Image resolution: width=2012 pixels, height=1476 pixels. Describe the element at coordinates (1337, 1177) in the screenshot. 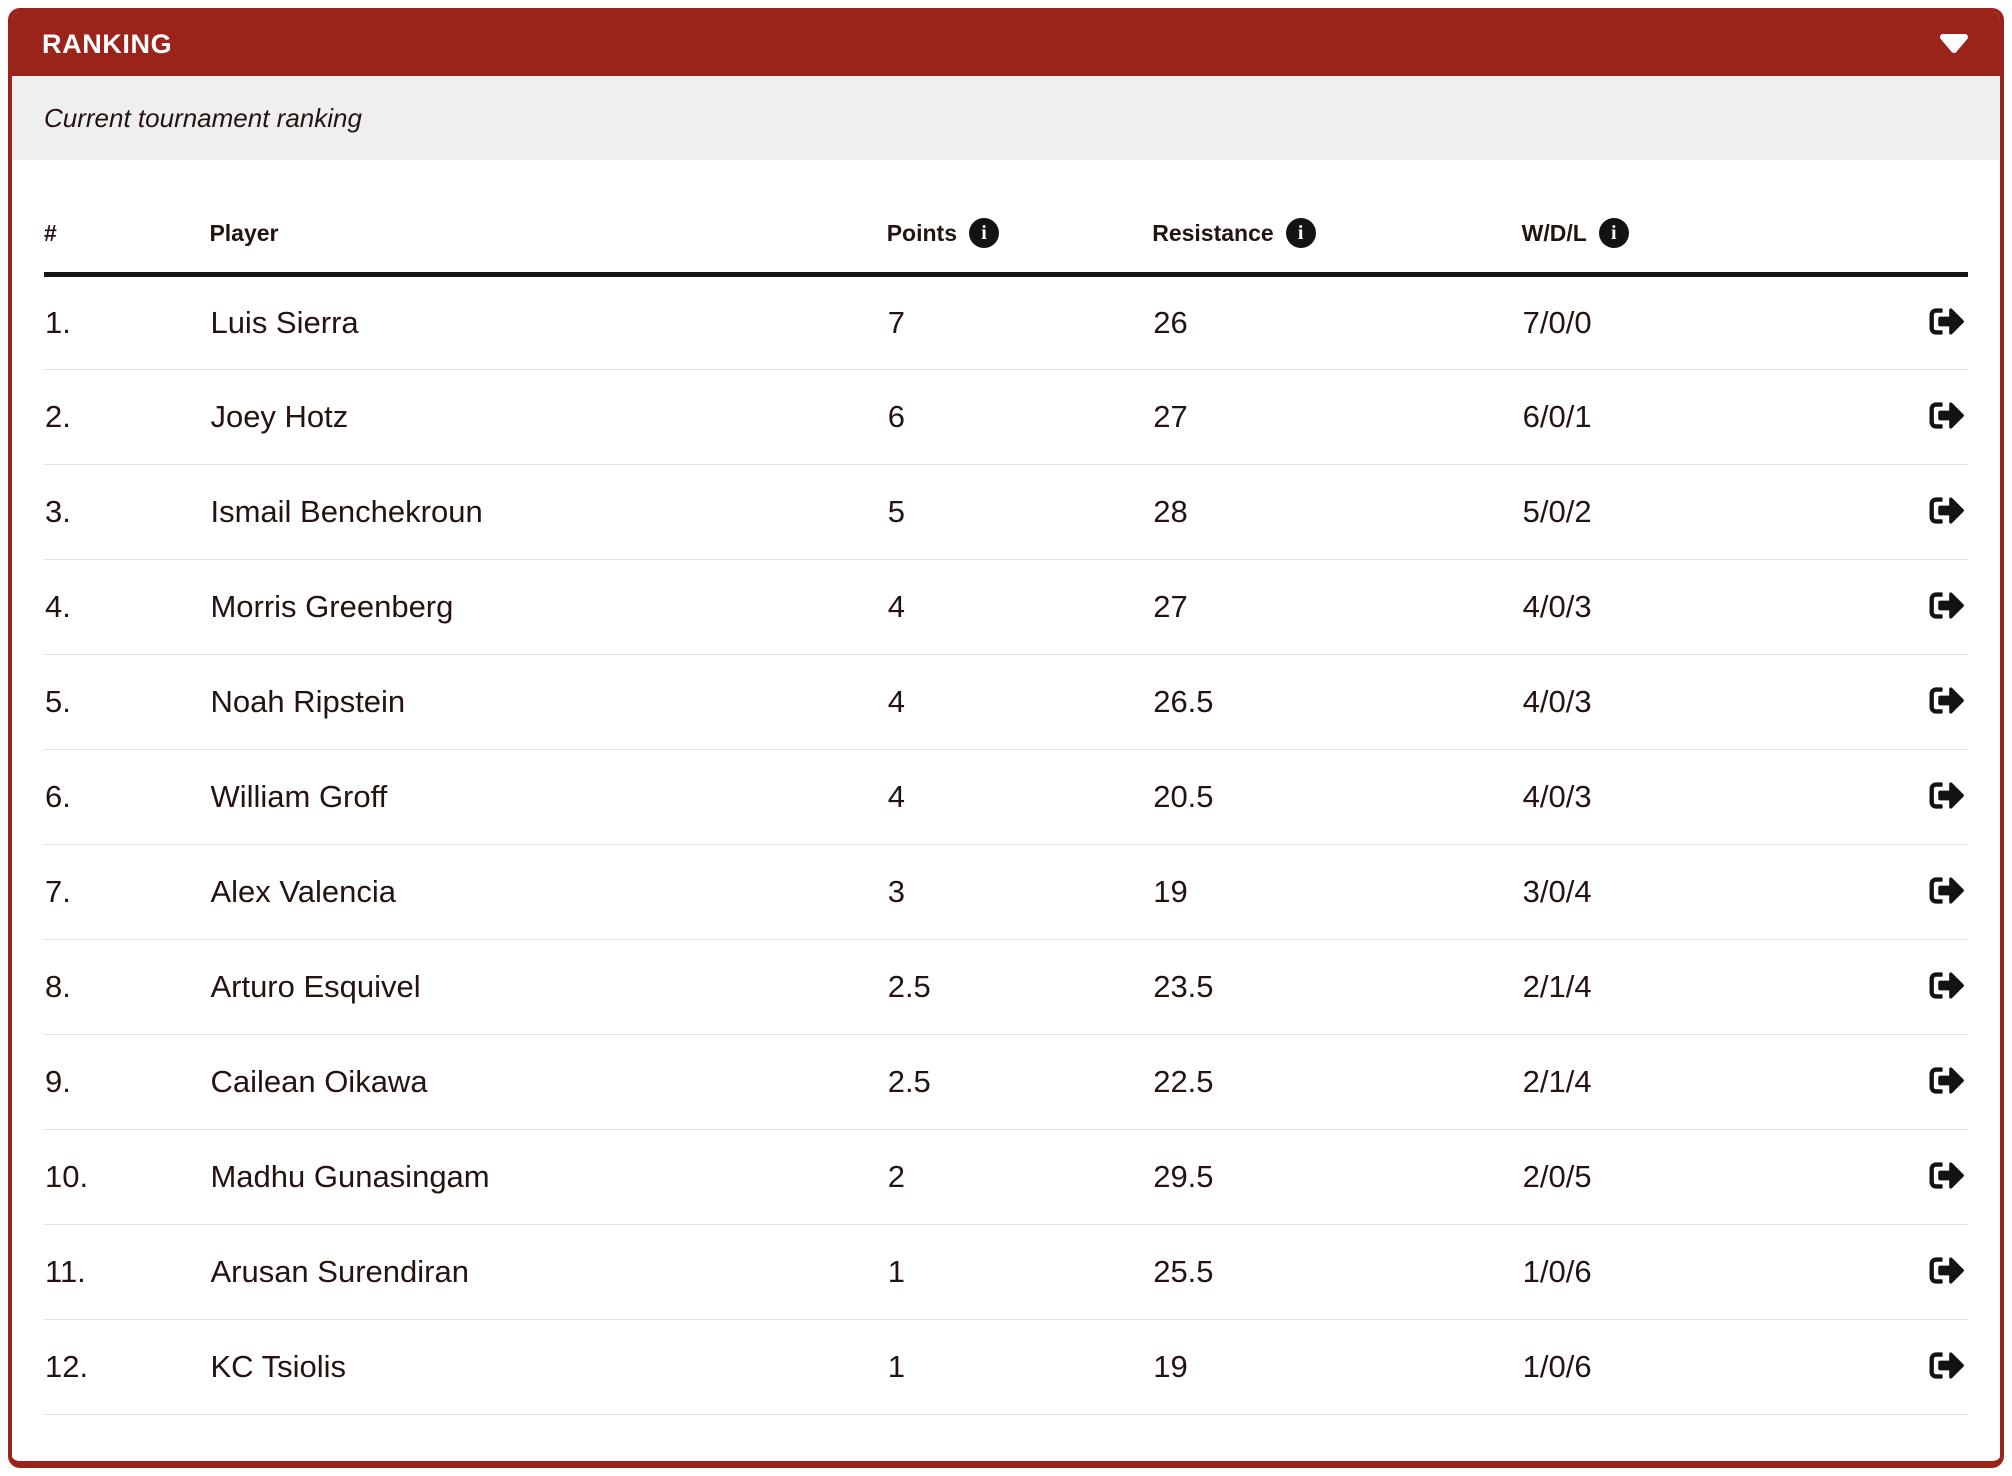

I see `resistance-cell: 29.5` at that location.